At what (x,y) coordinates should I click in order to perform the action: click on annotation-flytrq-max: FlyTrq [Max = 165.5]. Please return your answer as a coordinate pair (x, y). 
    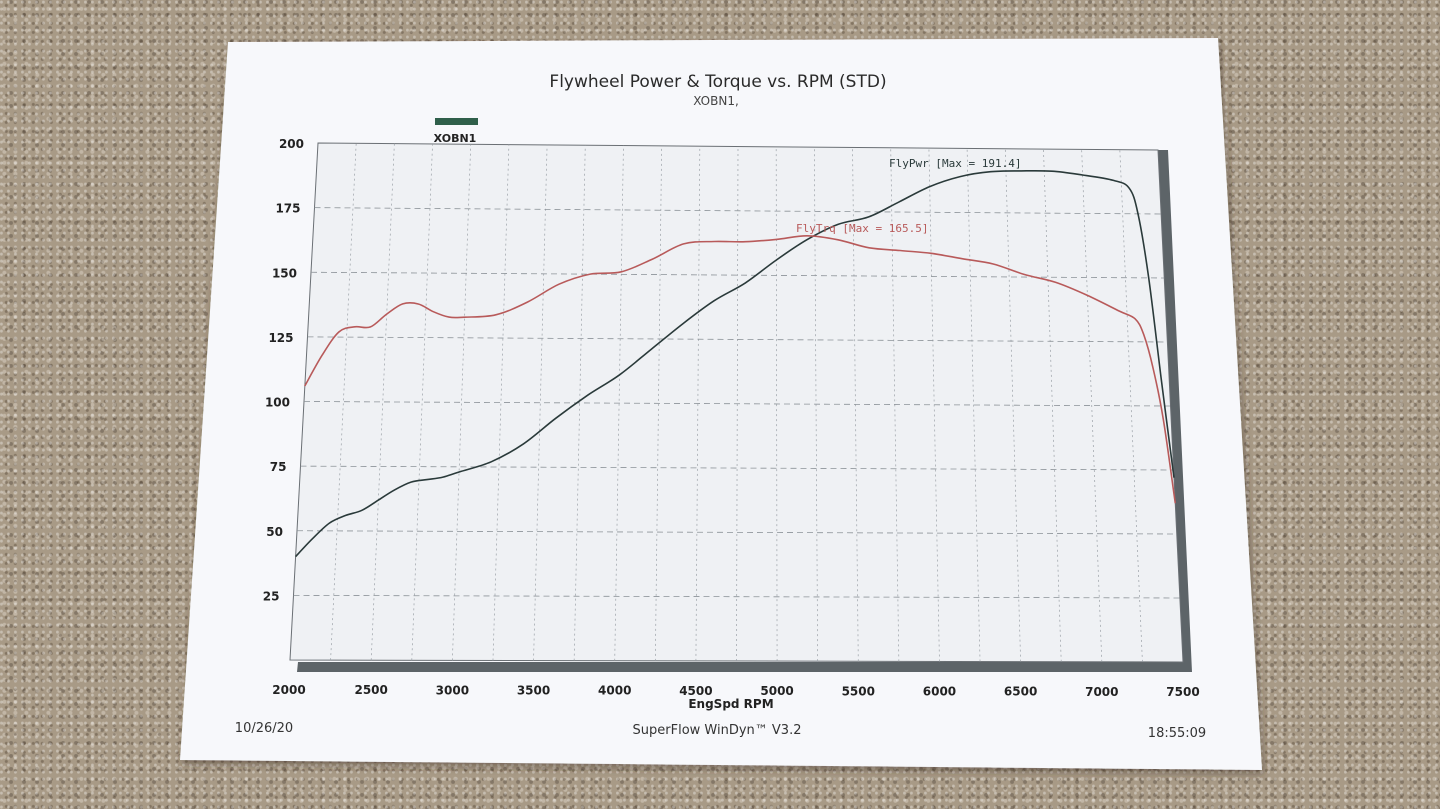
    Looking at the image, I should click on (862, 228).